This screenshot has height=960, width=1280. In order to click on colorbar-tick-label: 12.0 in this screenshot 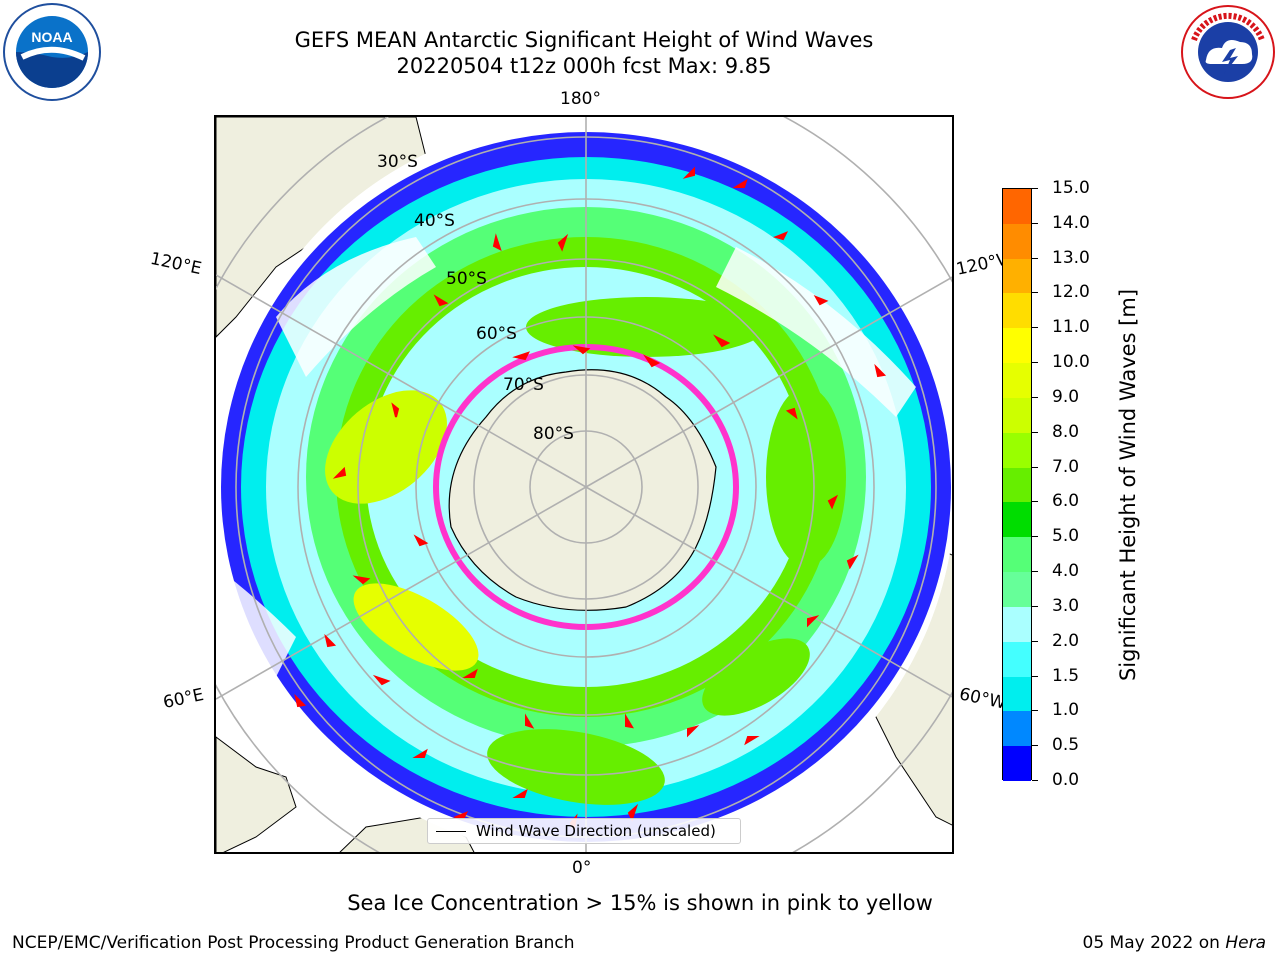, I will do `click(1071, 292)`.